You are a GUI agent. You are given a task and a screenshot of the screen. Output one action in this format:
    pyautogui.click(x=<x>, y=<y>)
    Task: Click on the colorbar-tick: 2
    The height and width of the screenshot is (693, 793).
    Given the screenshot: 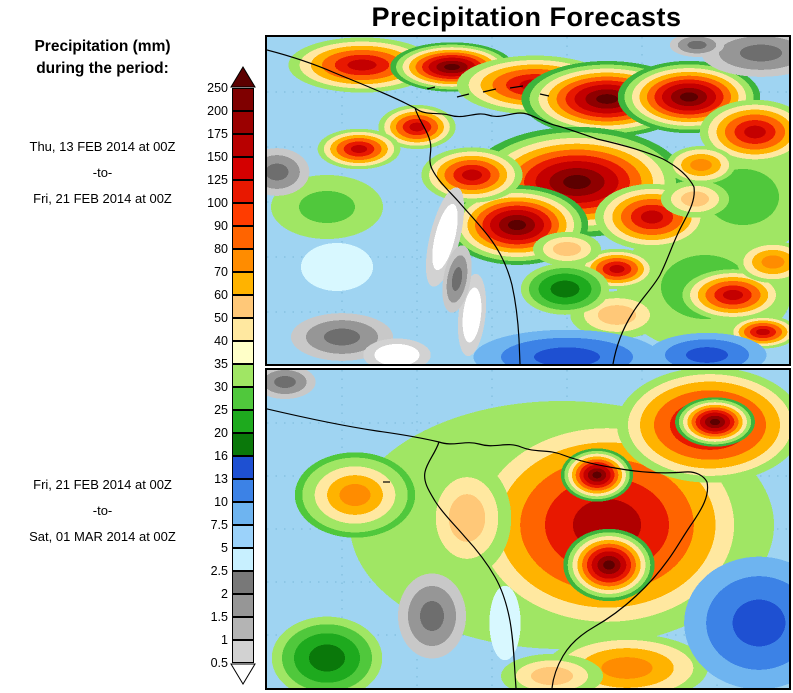 What is the action you would take?
    pyautogui.click(x=224, y=593)
    